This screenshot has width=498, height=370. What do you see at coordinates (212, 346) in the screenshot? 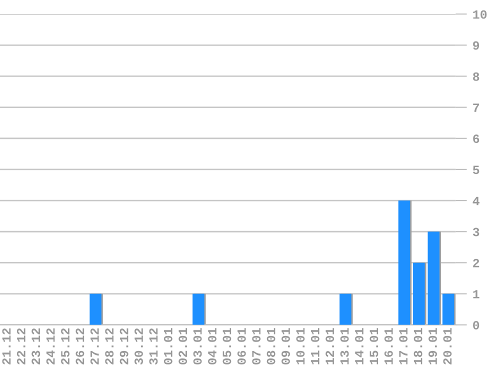
I see `x-tick-label: 04.01` at bounding box center [212, 346].